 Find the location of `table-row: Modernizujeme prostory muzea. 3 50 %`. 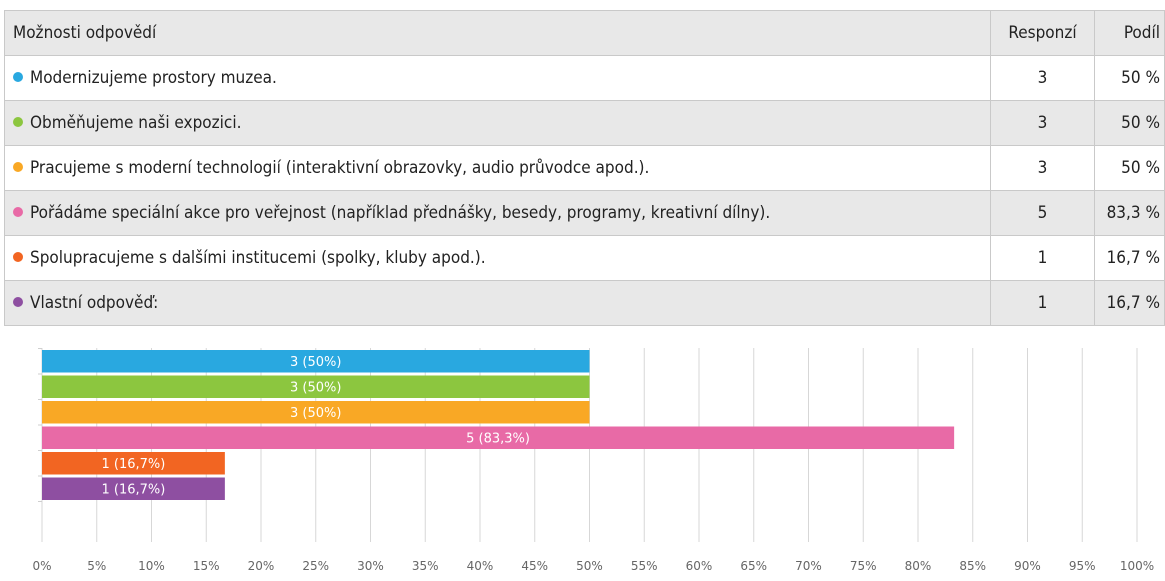

table-row: Modernizujeme prostory muzea. 3 50 % is located at coordinates (584, 78).